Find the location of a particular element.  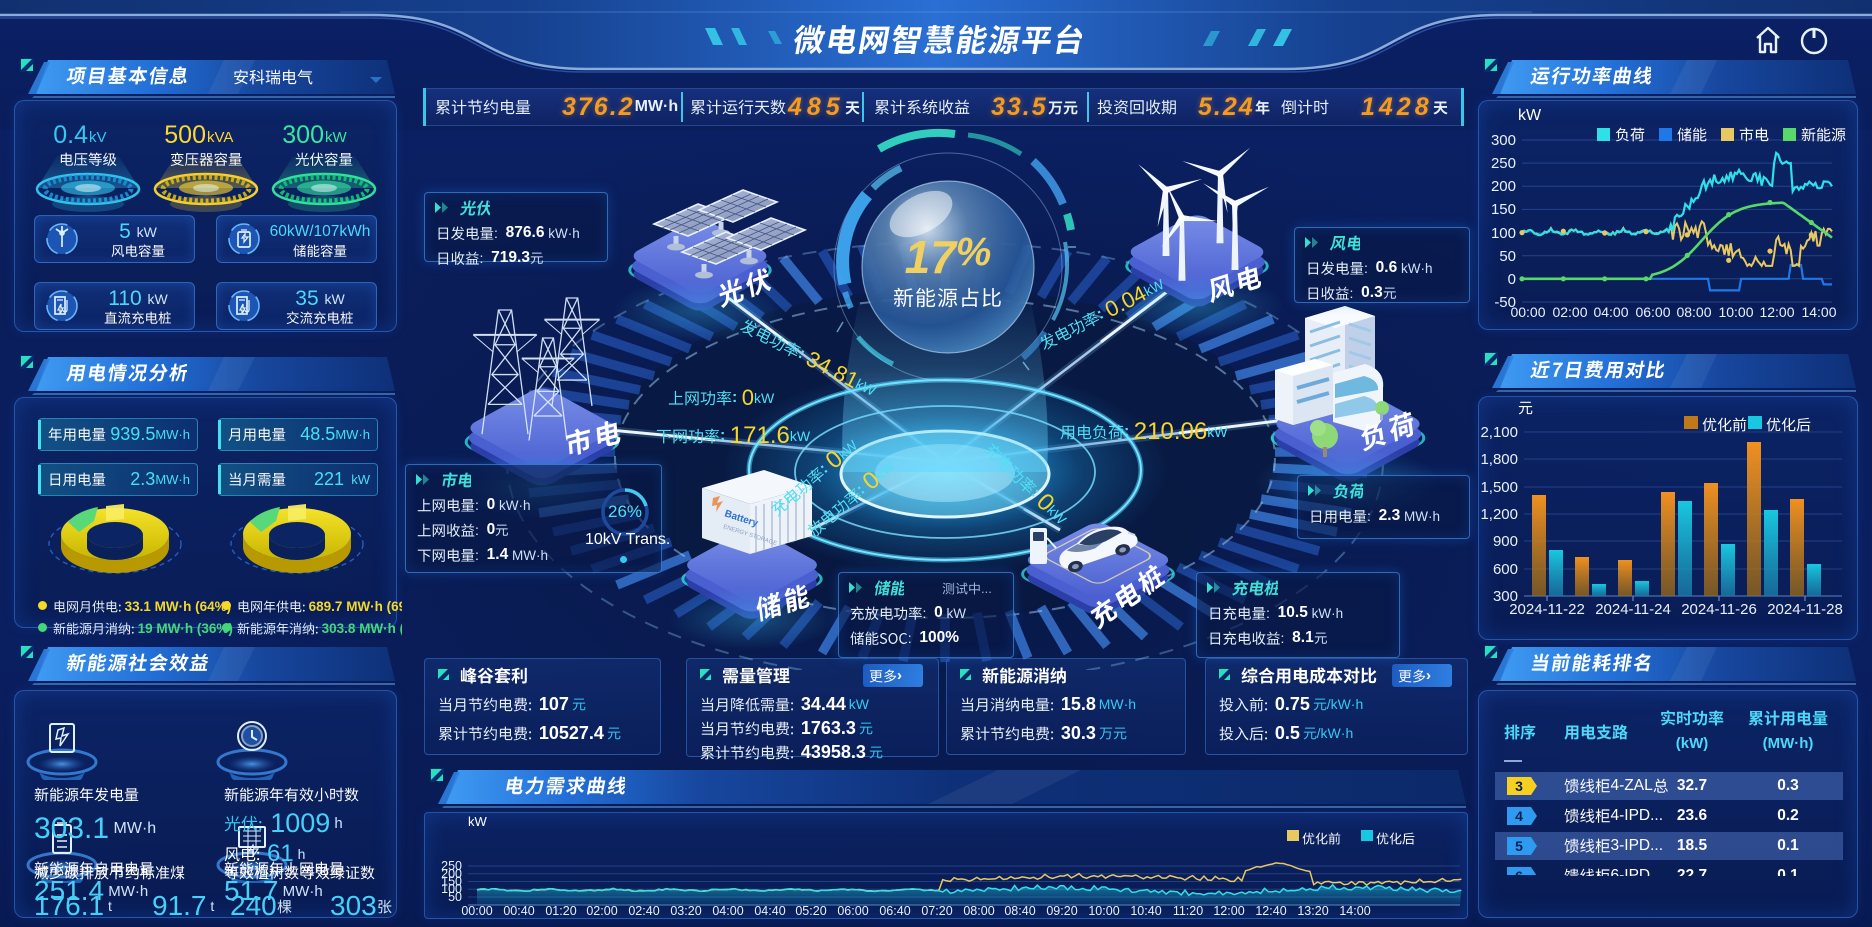

svg-text: 13:20 is located at coordinates (1312, 911).